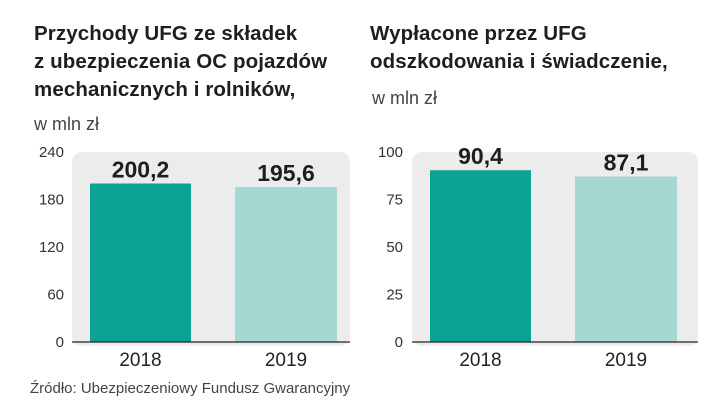 This screenshot has height=415, width=720. Describe the element at coordinates (478, 33) in the screenshot. I see `right-title-line-1: Wypłacone przez UFG` at that location.